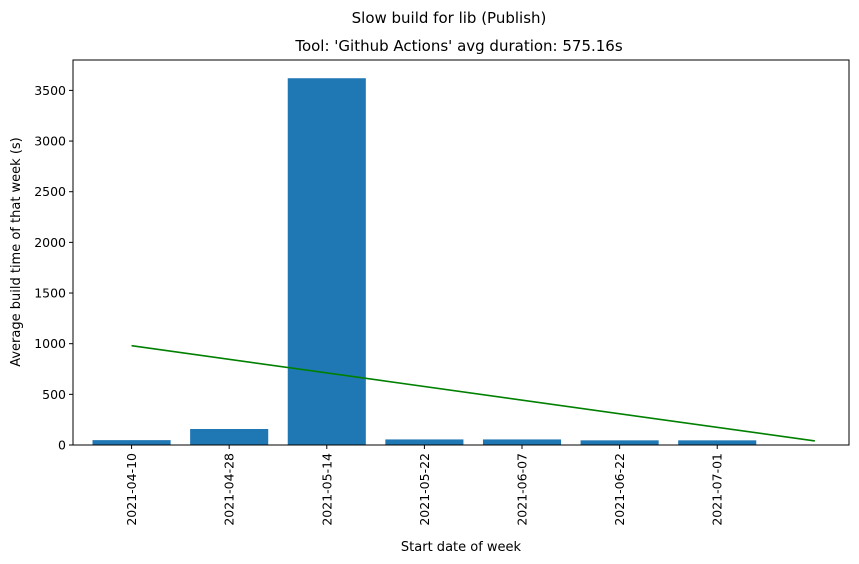 This screenshot has height=564, width=859. I want to click on y-axis: 0 500 1000 1500 2000 2500 3000 3500, so click(53, 268).